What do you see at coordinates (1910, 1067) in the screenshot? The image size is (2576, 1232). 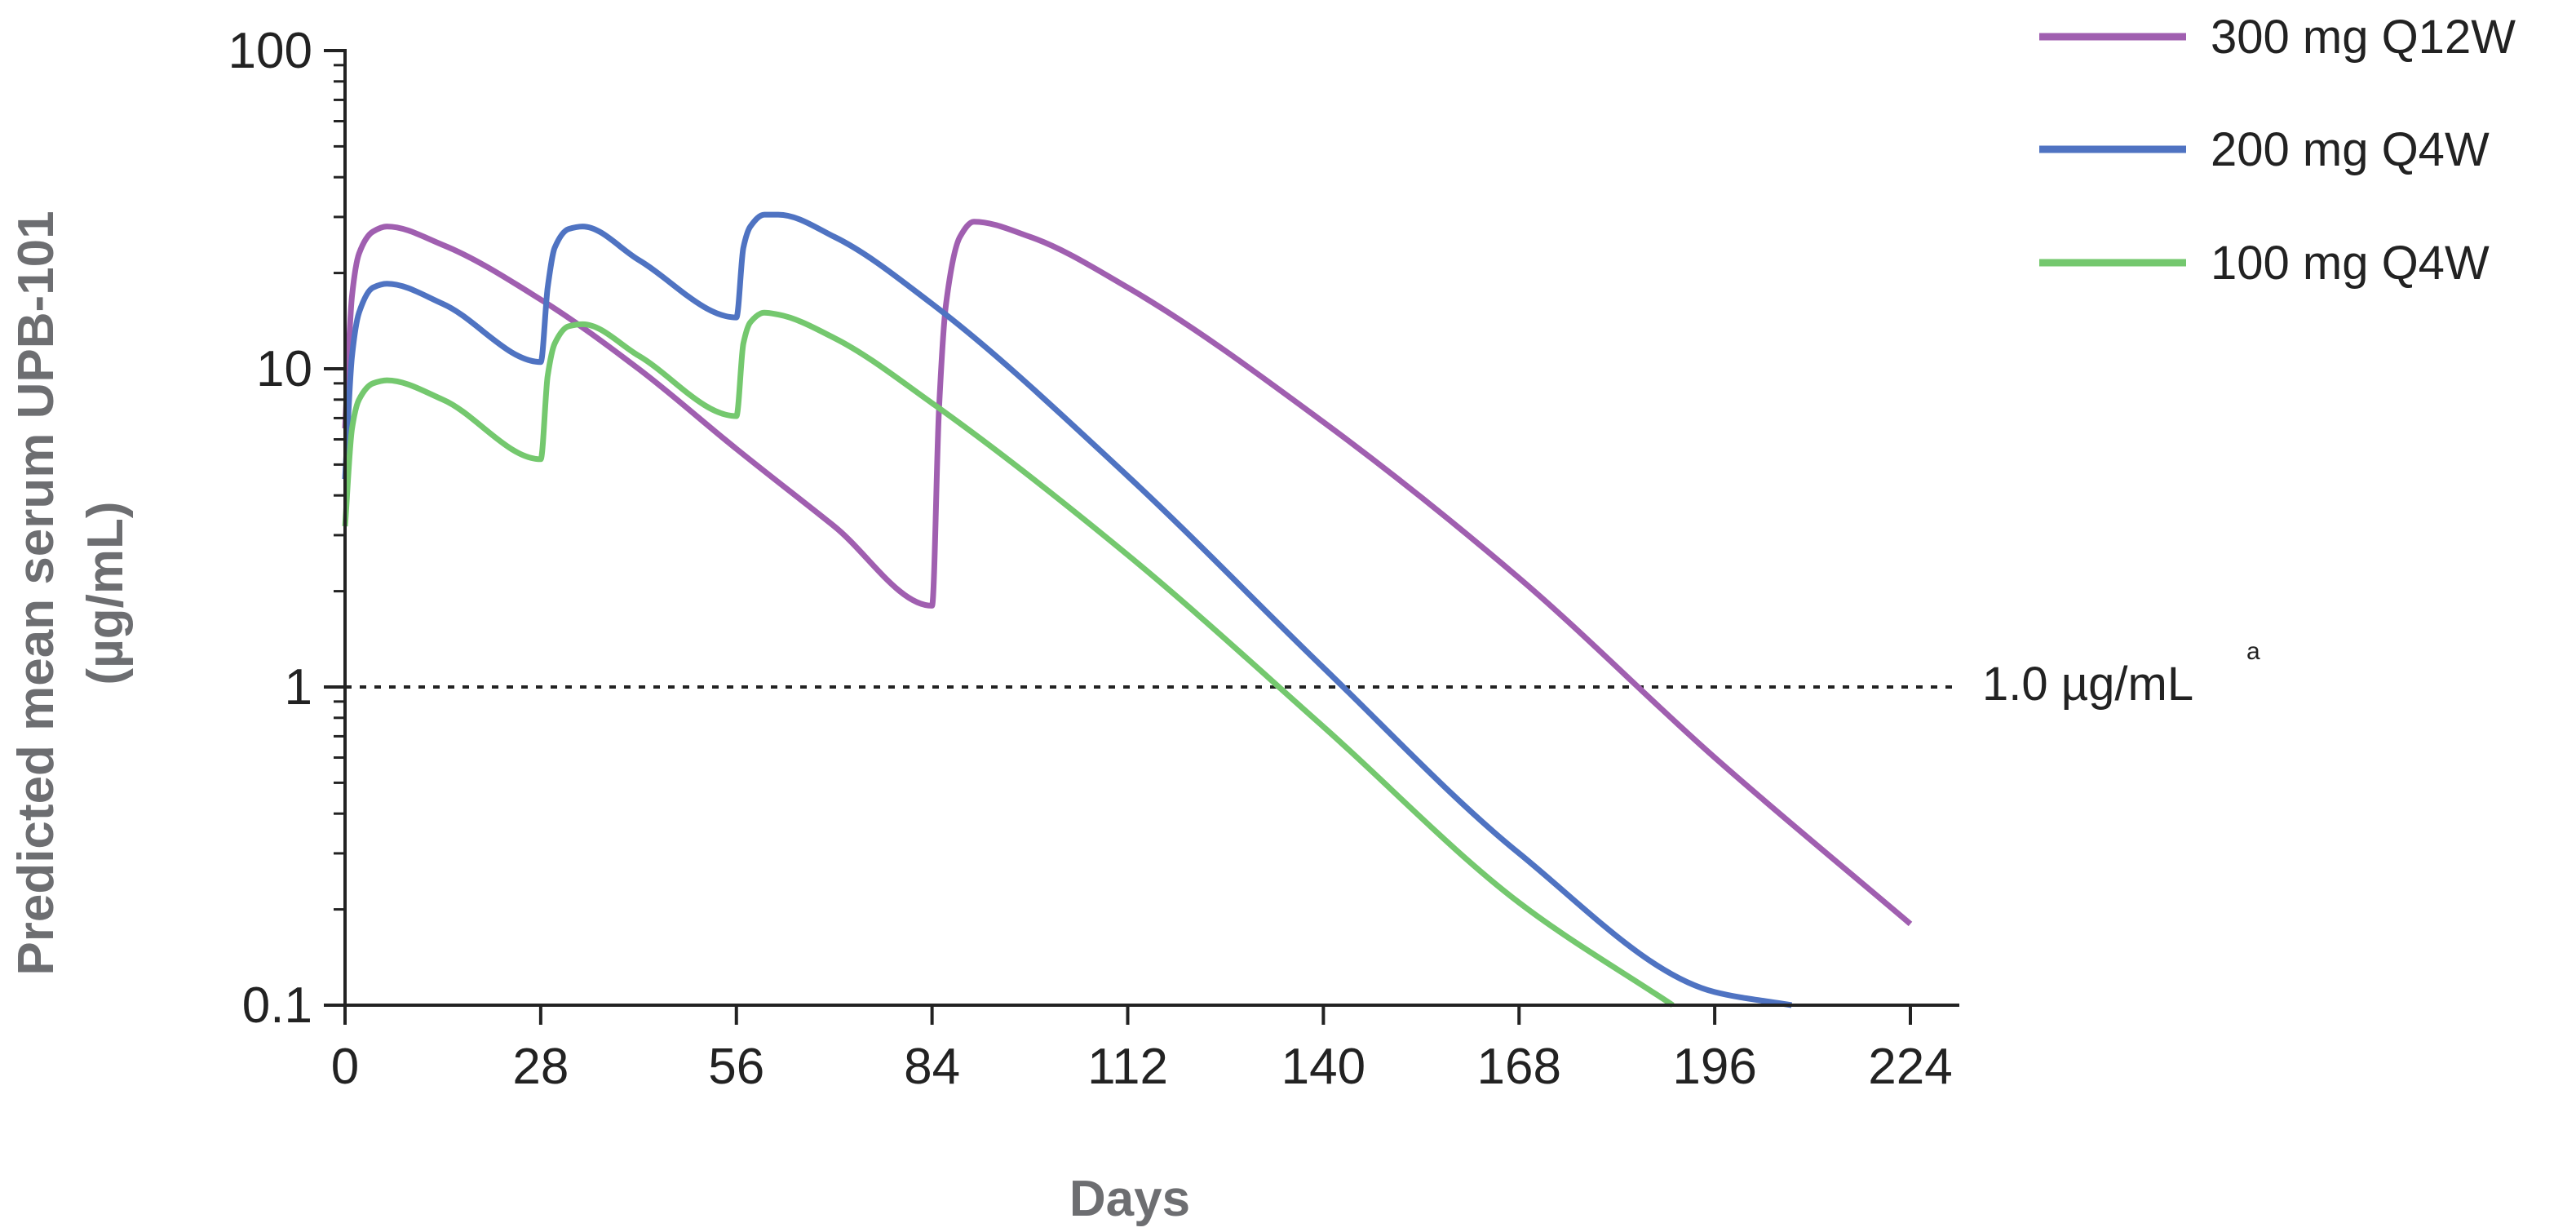 I see `x-tick-label: 224` at bounding box center [1910, 1067].